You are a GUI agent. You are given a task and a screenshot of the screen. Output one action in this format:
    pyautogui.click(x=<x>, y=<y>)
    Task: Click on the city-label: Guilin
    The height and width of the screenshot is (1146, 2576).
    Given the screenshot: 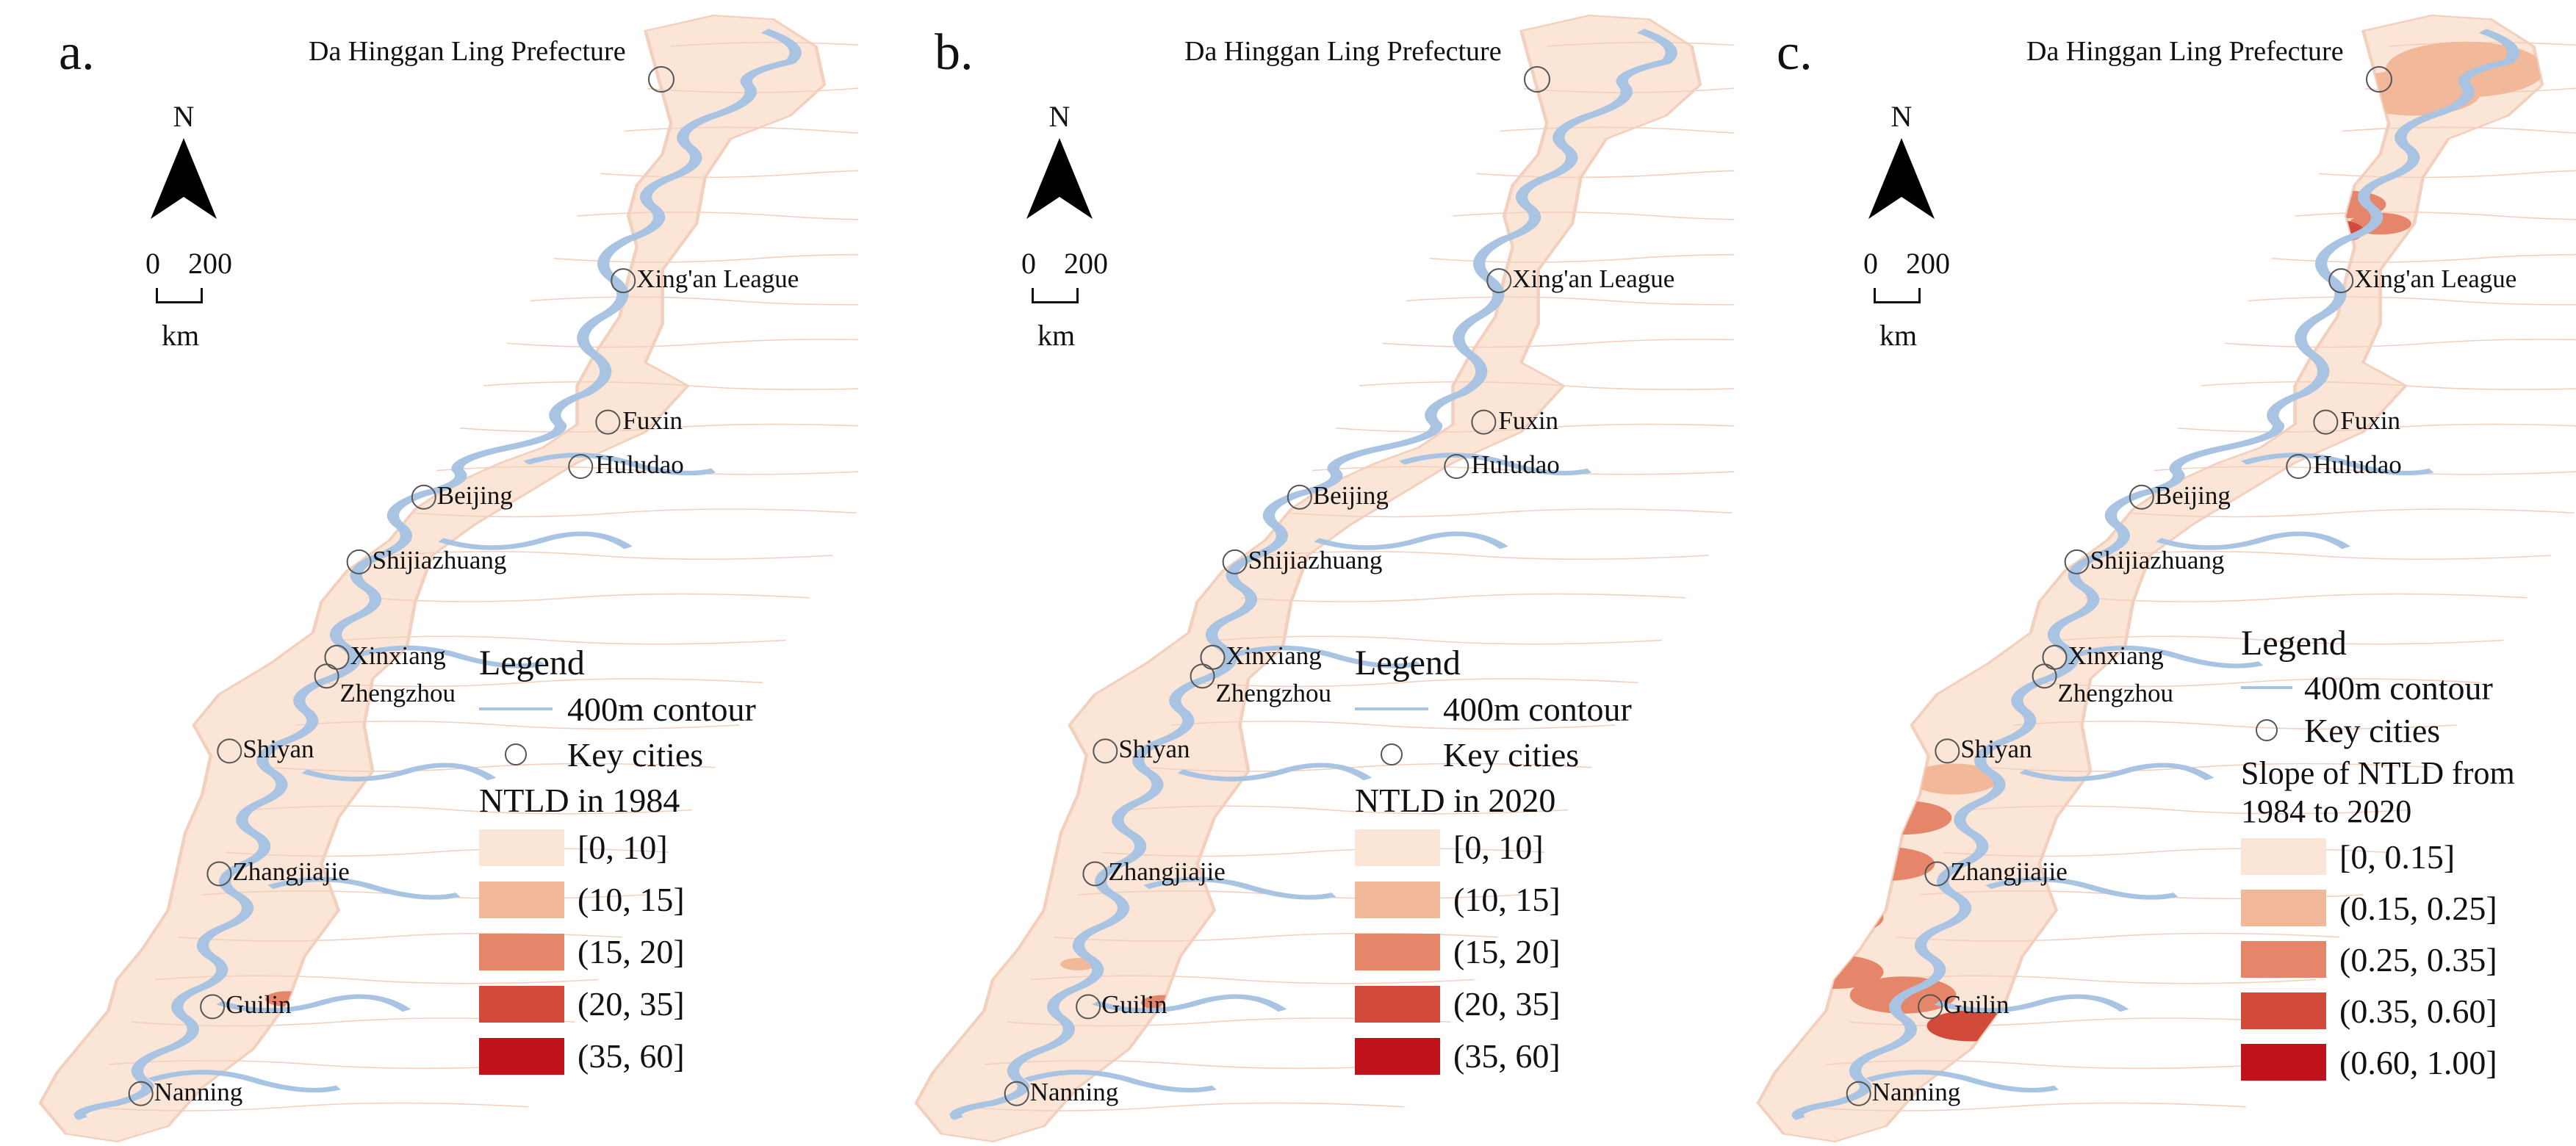 What is the action you would take?
    pyautogui.click(x=259, y=1005)
    